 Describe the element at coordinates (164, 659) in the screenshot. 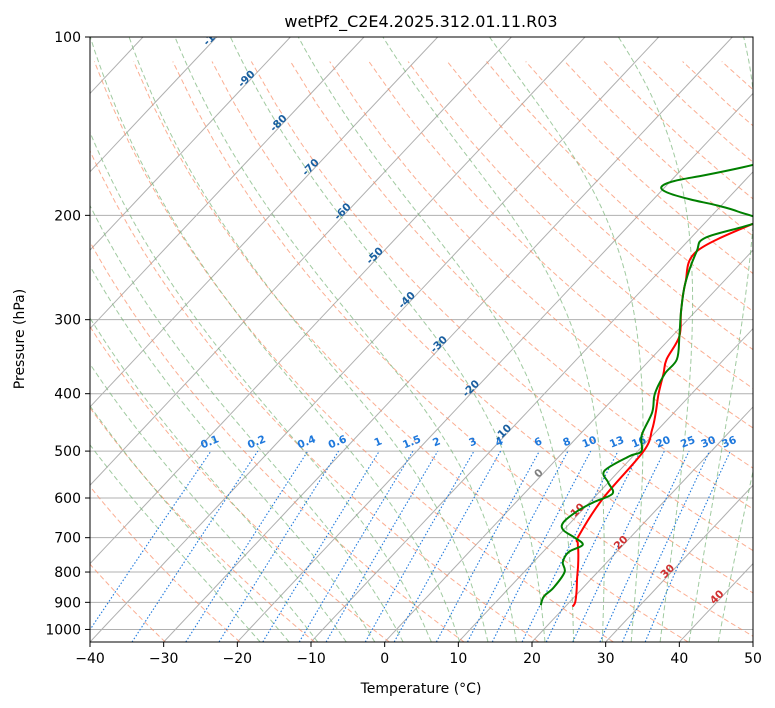

I see `x-tick-label: −30` at that location.